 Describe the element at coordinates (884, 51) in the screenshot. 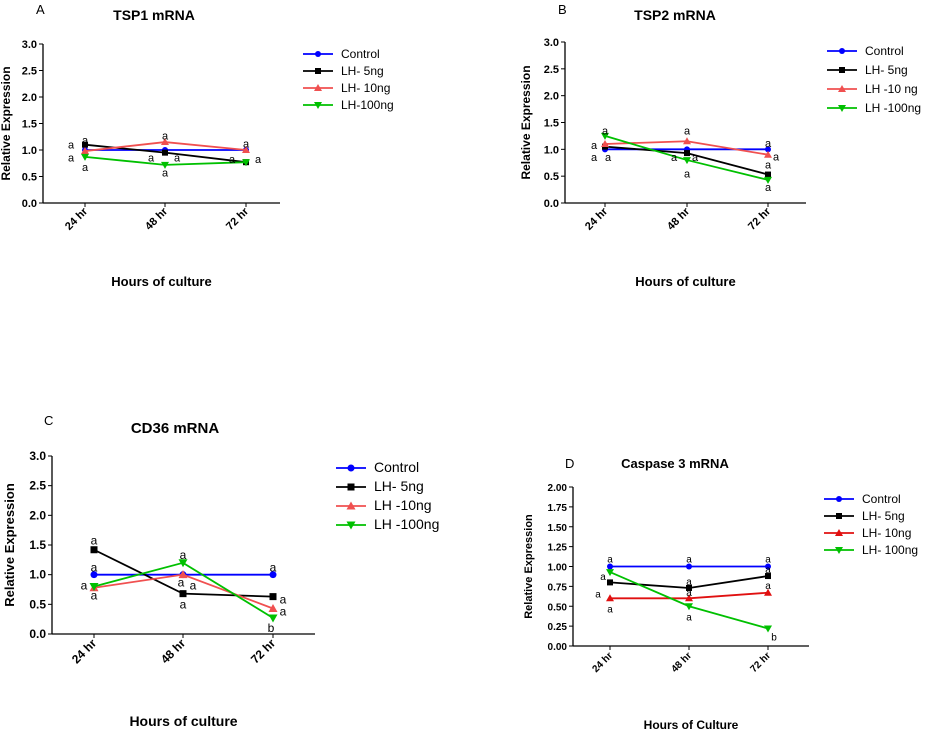

I see `legend-label: Control` at that location.